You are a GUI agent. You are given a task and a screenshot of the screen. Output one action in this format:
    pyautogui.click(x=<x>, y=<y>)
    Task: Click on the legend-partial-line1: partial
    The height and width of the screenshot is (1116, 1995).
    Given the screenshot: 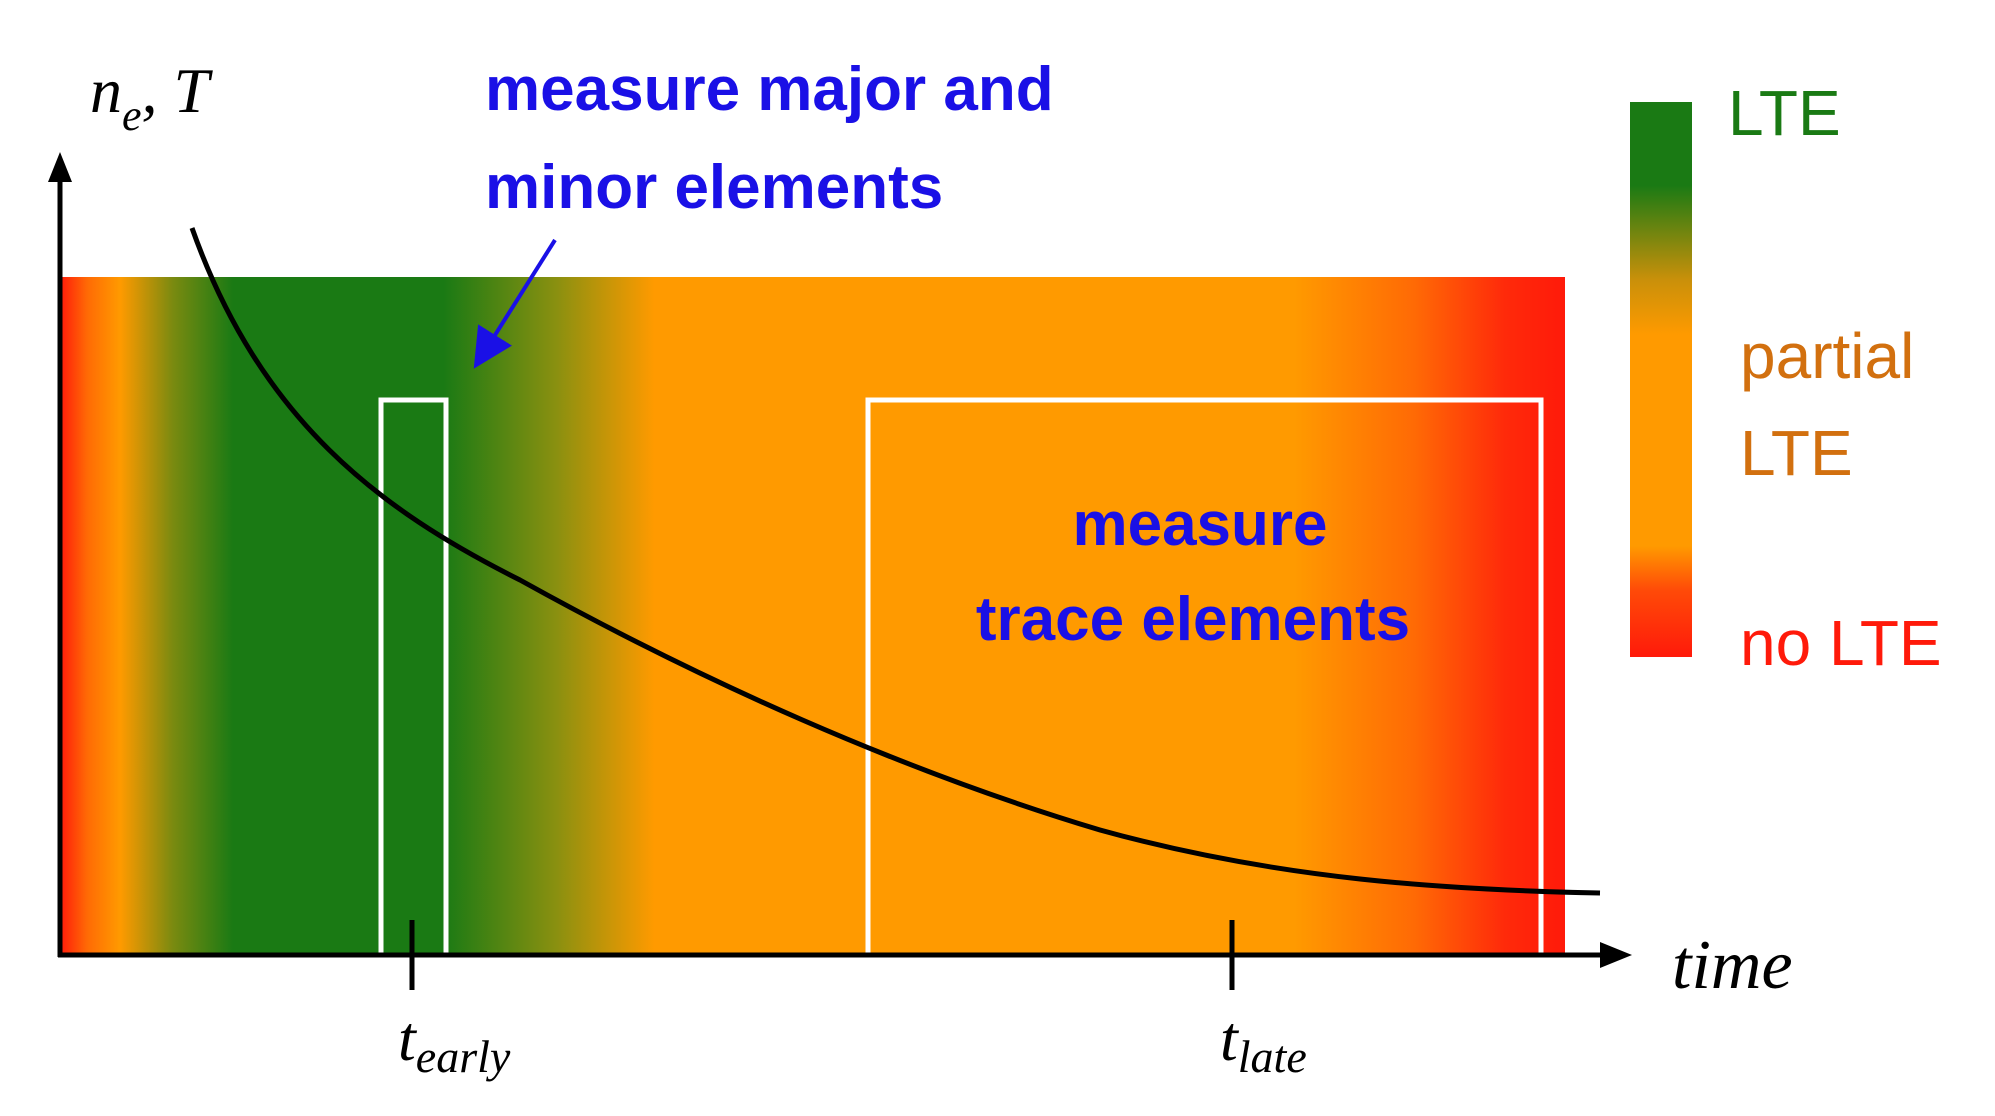 What is the action you would take?
    pyautogui.click(x=1827, y=356)
    